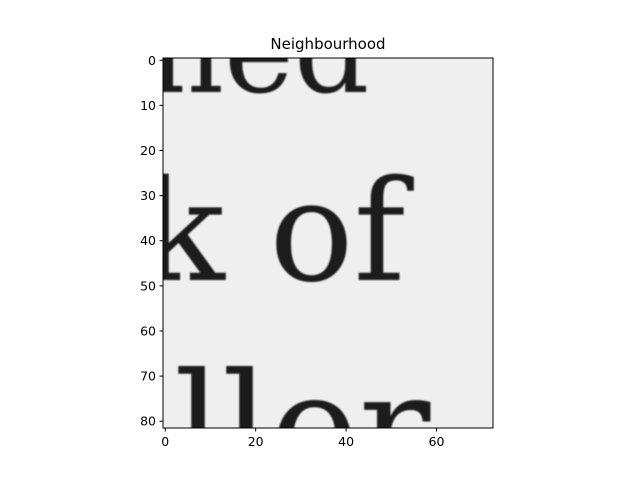 The height and width of the screenshot is (480, 640). I want to click on y-tick-label: 0, so click(152, 60).